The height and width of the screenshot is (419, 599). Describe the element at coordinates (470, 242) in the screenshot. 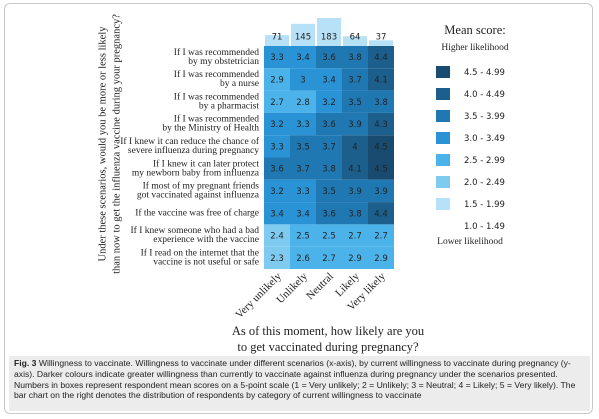

I see `legend-bottom: Lower likelihood` at that location.